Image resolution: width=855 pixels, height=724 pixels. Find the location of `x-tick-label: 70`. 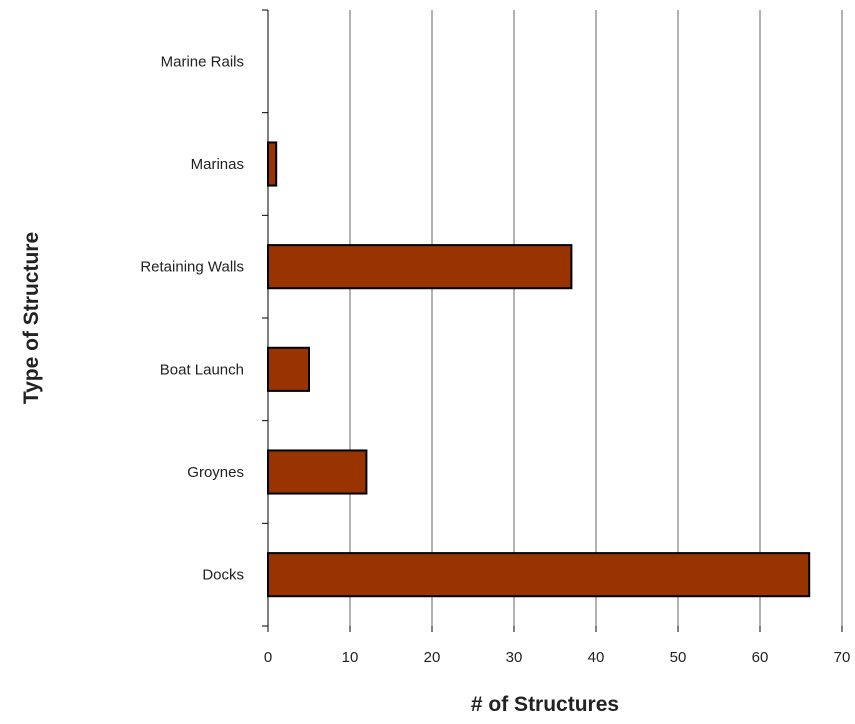

x-tick-label: 70 is located at coordinates (842, 657).